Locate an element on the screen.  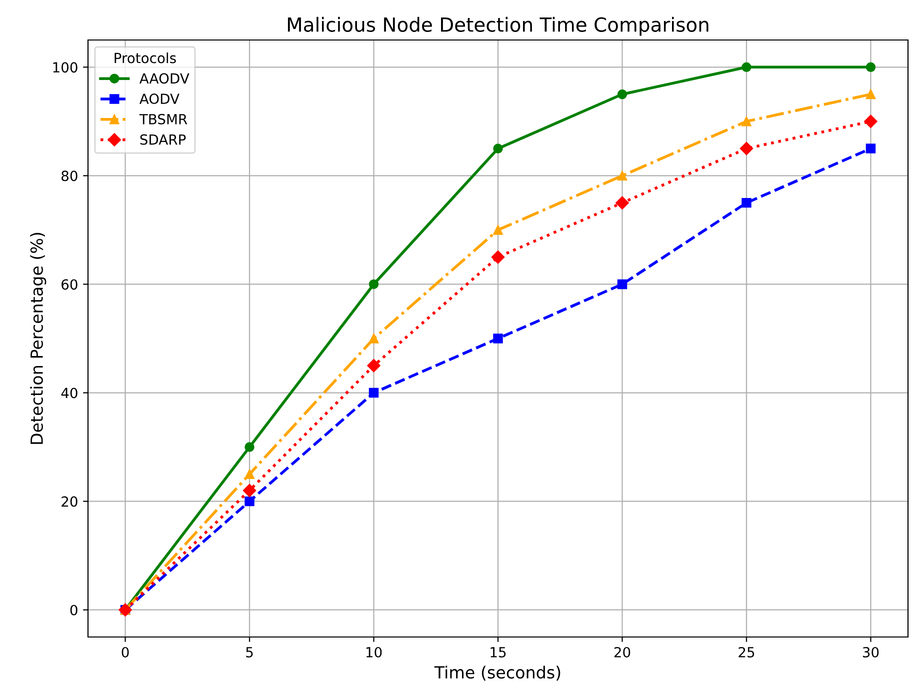
legend-label: TBSMR is located at coordinates (163, 119).